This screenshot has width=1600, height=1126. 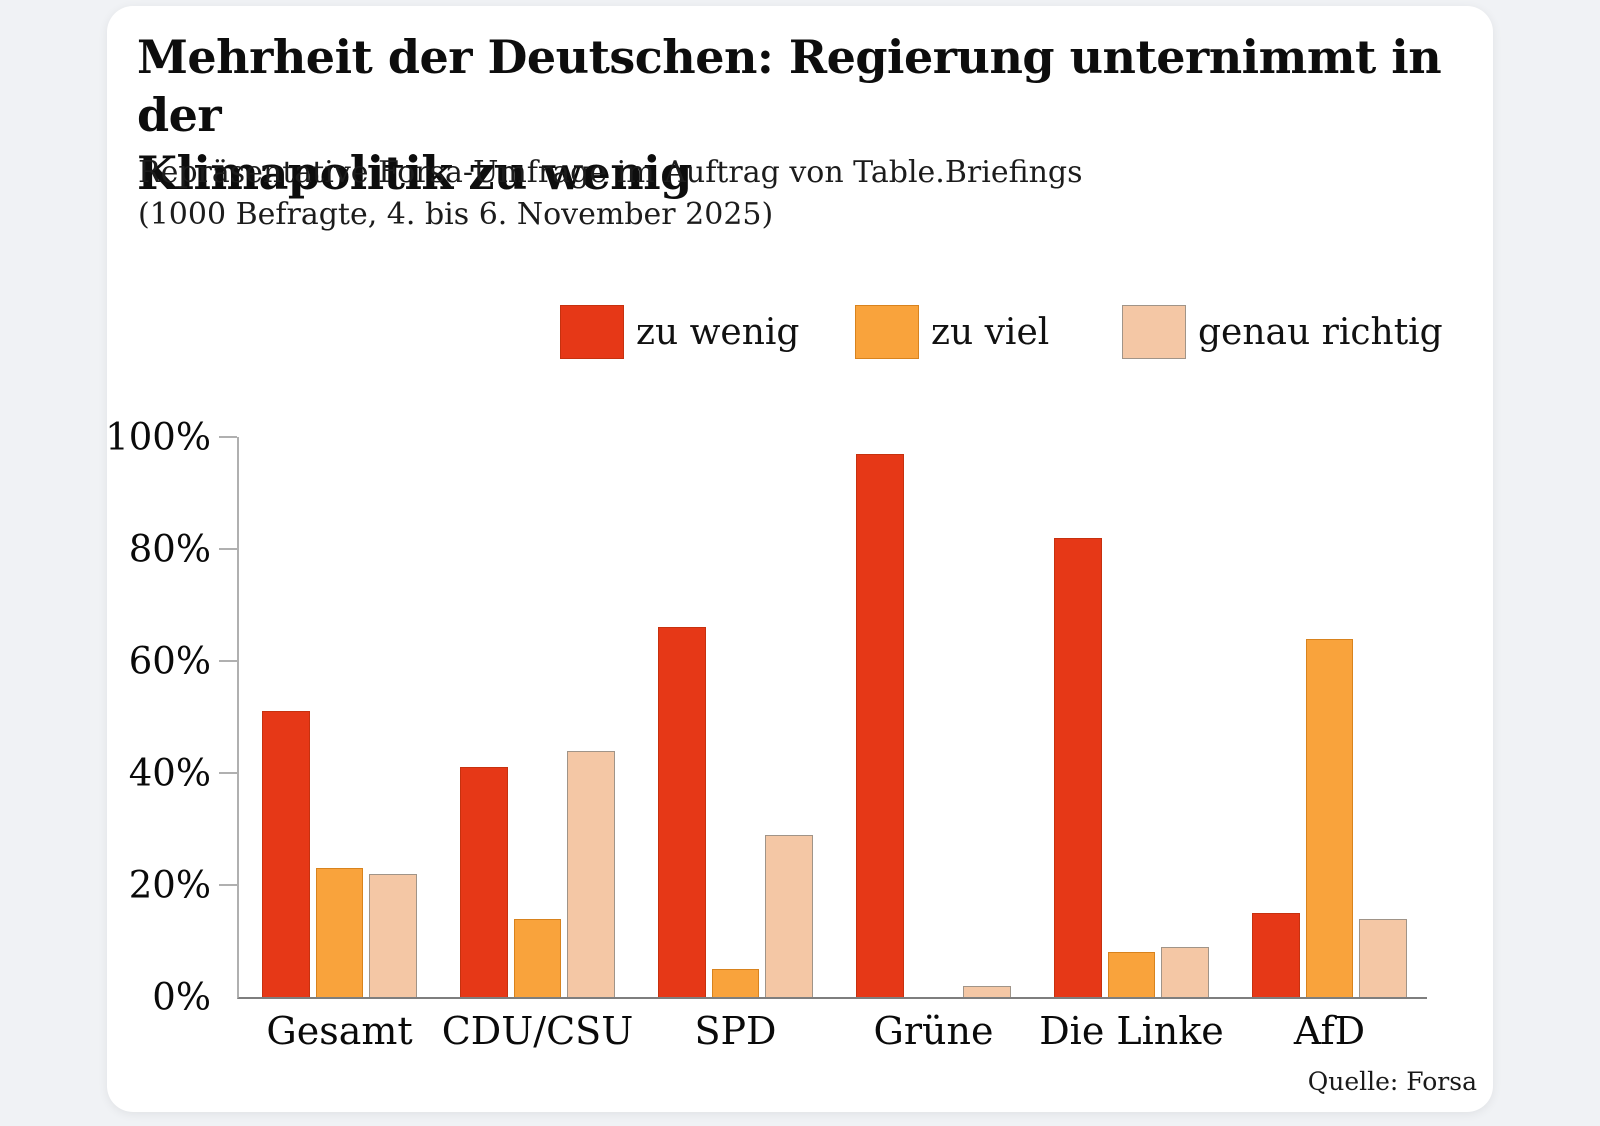 I want to click on legend-label-zu-wenig: zu wenig, so click(x=718, y=332).